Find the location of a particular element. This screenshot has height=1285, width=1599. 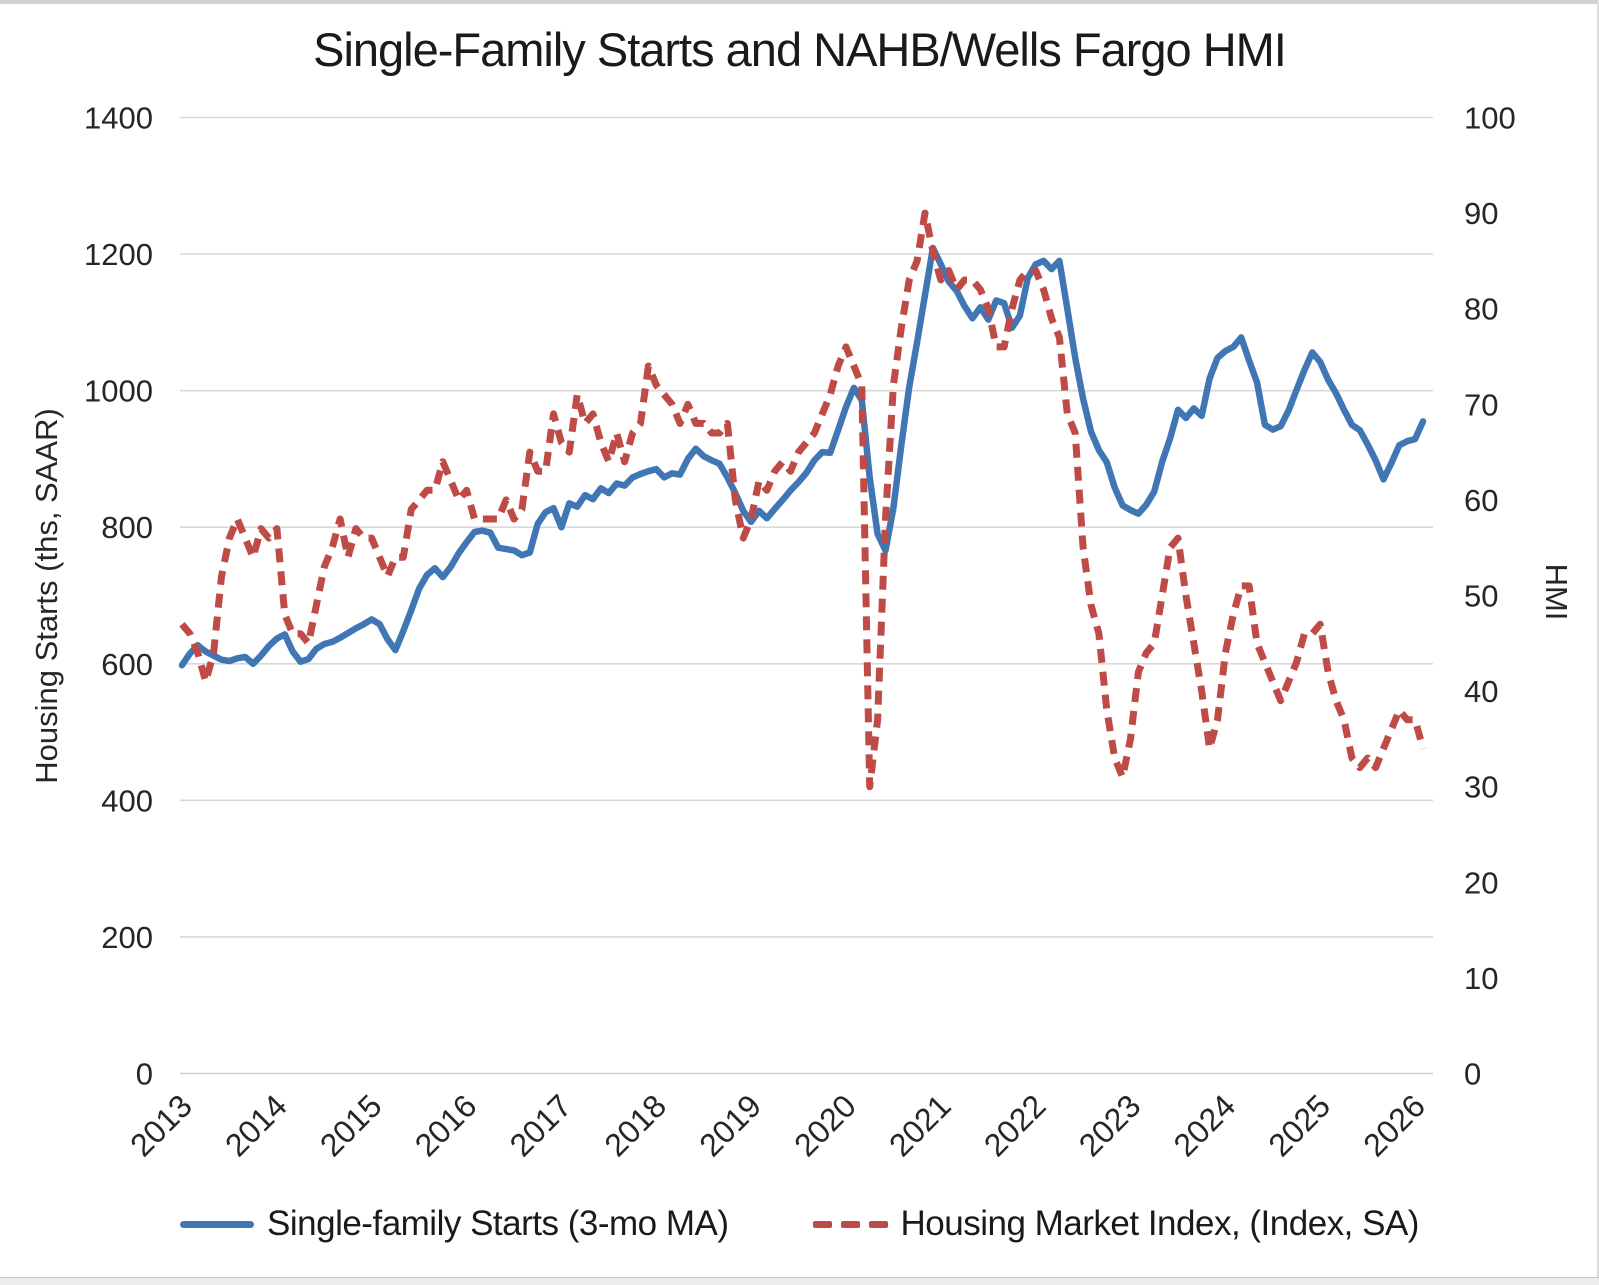

x-year-tick-label: 2015 is located at coordinates (351, 1125).